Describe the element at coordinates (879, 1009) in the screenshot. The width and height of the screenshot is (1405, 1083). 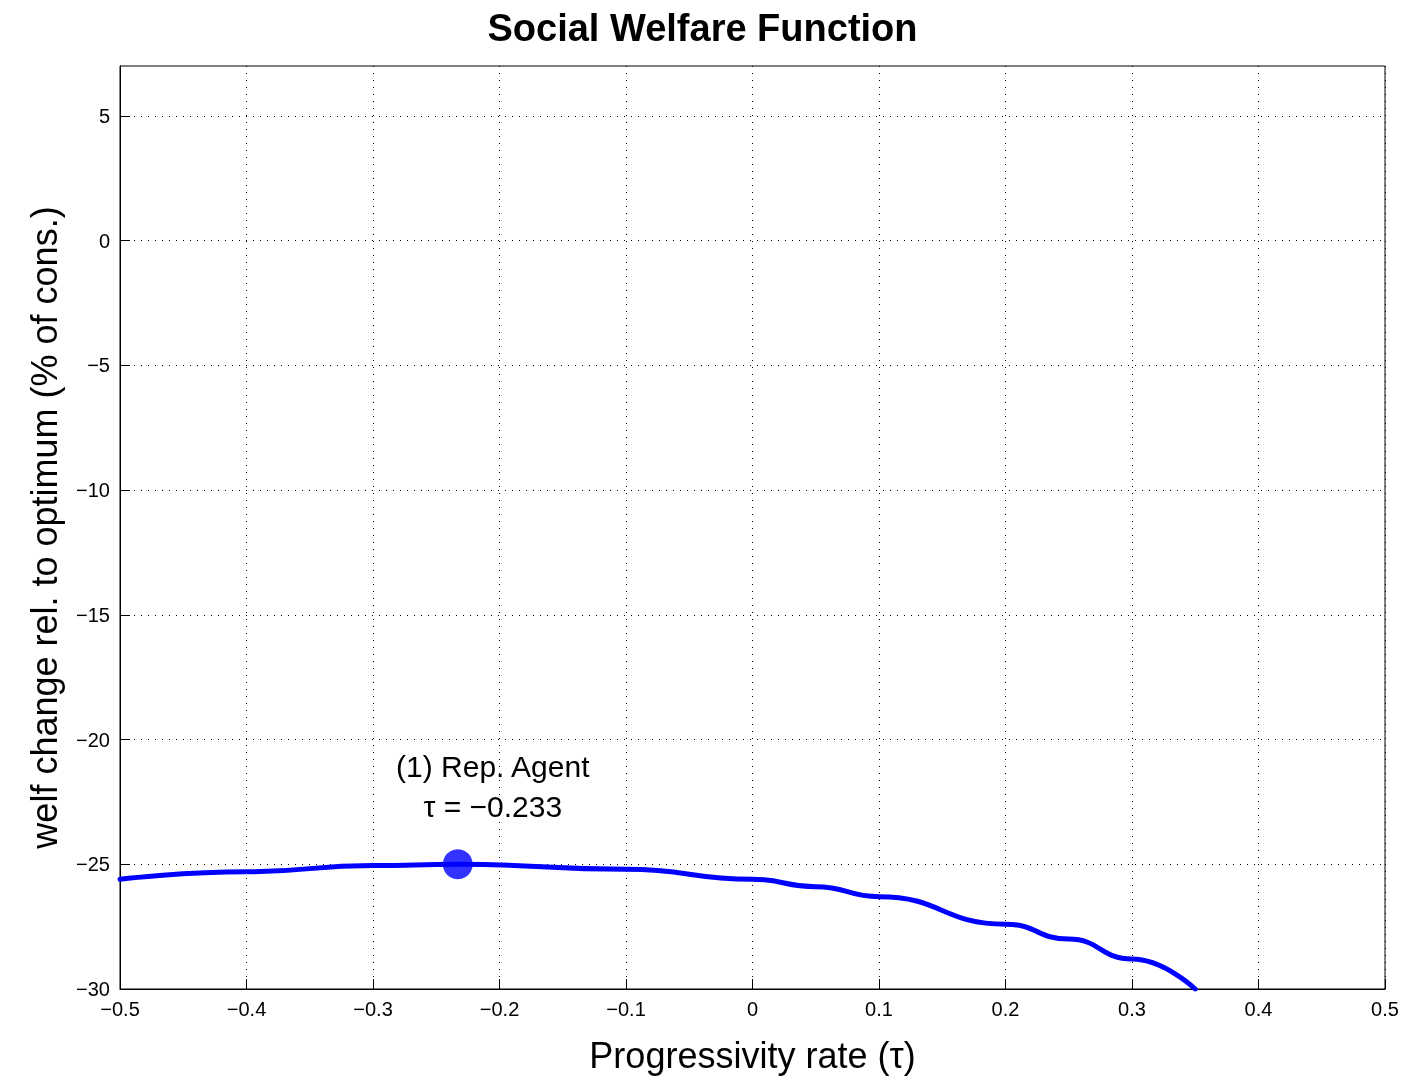
I see `x-tick-label: 0.1` at that location.